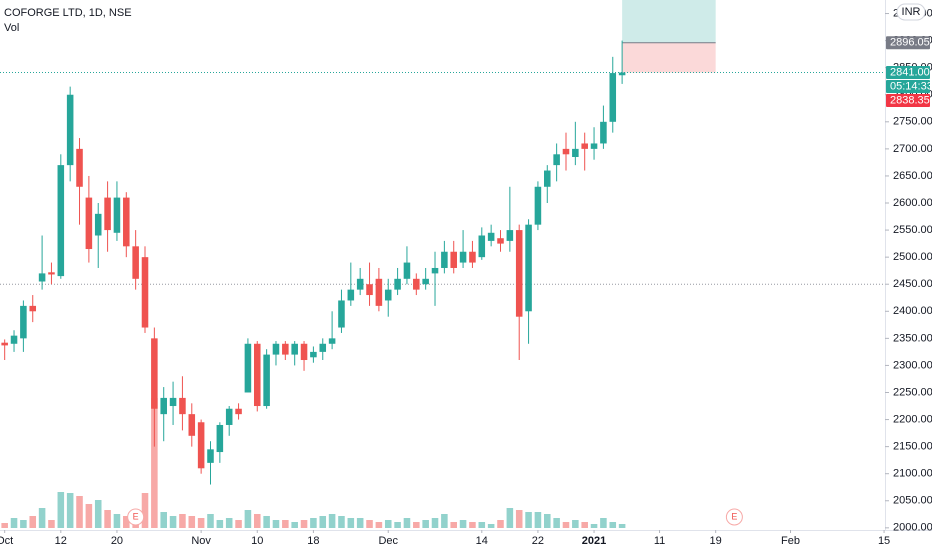 Image resolution: width=932 pixels, height=550 pixels. What do you see at coordinates (912, 257) in the screenshot?
I see `y-tick-label: 2500.00` at bounding box center [912, 257].